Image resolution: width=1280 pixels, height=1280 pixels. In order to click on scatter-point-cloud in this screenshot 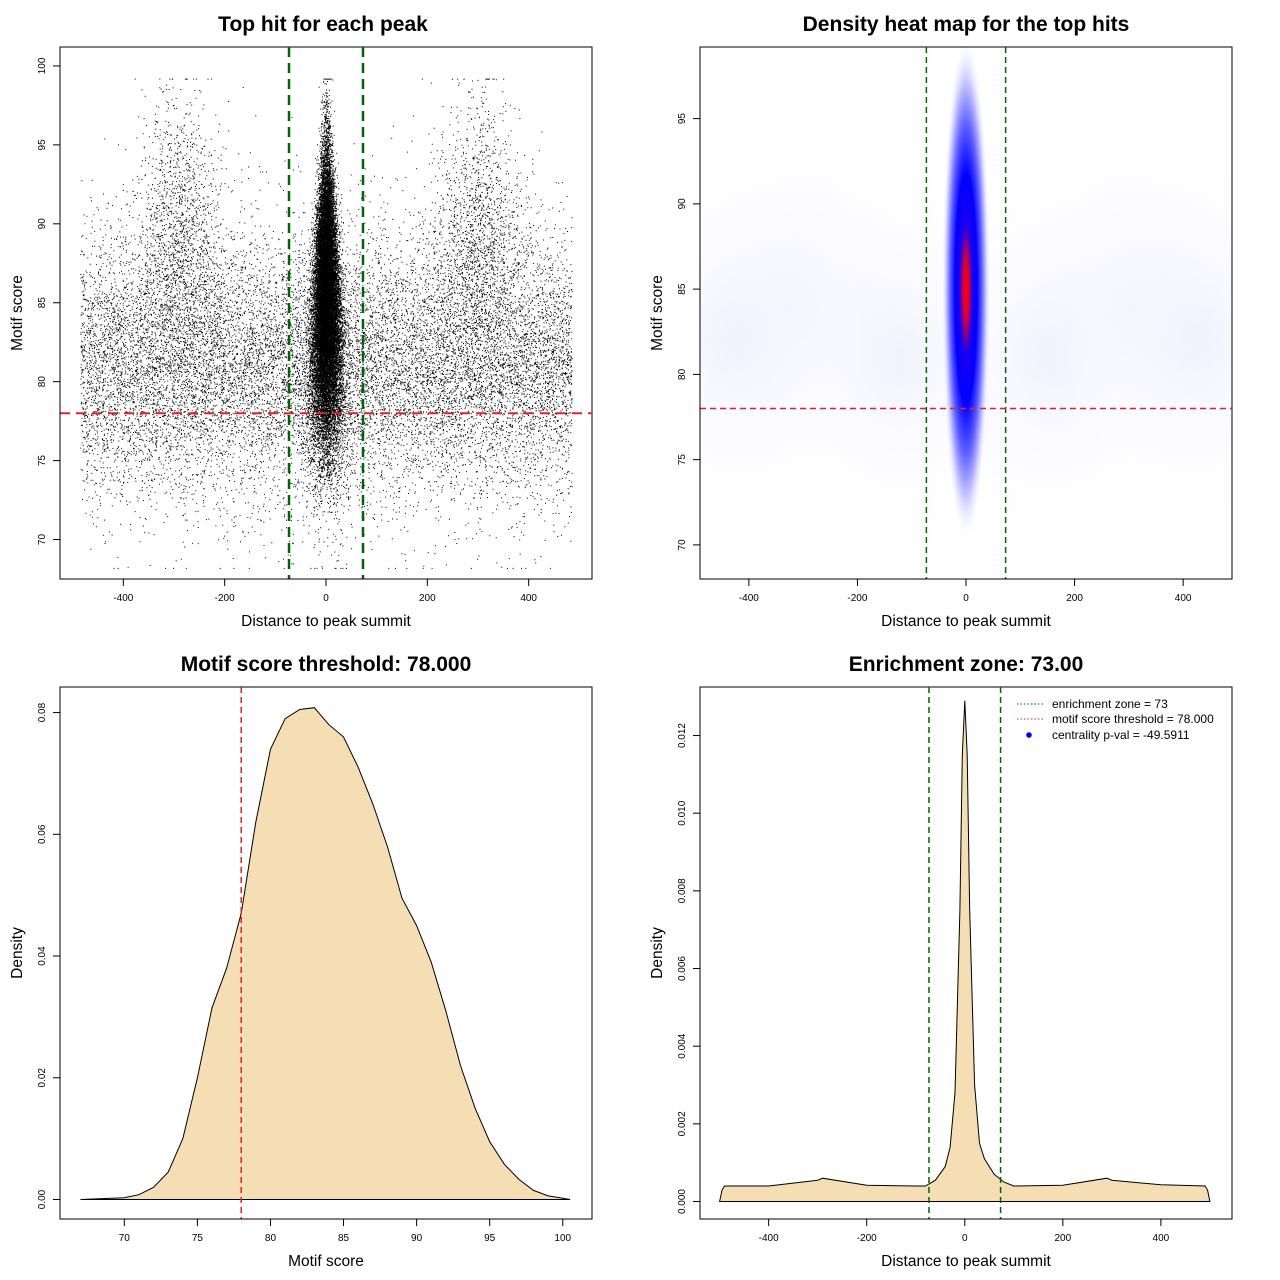, I will do `click(326, 323)`.